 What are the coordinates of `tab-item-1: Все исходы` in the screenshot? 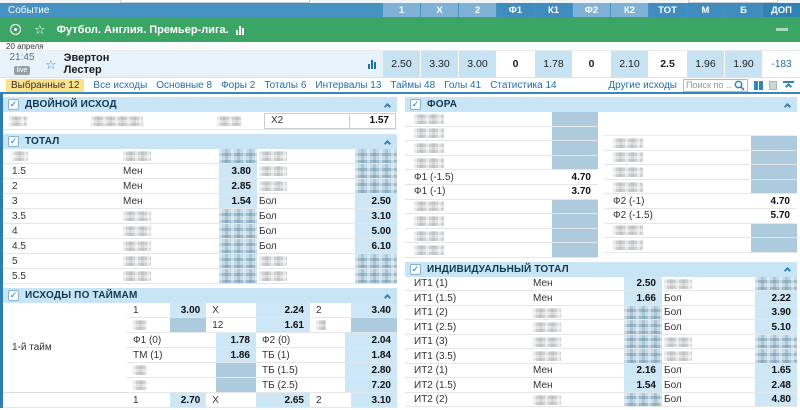 It's located at (120, 85).